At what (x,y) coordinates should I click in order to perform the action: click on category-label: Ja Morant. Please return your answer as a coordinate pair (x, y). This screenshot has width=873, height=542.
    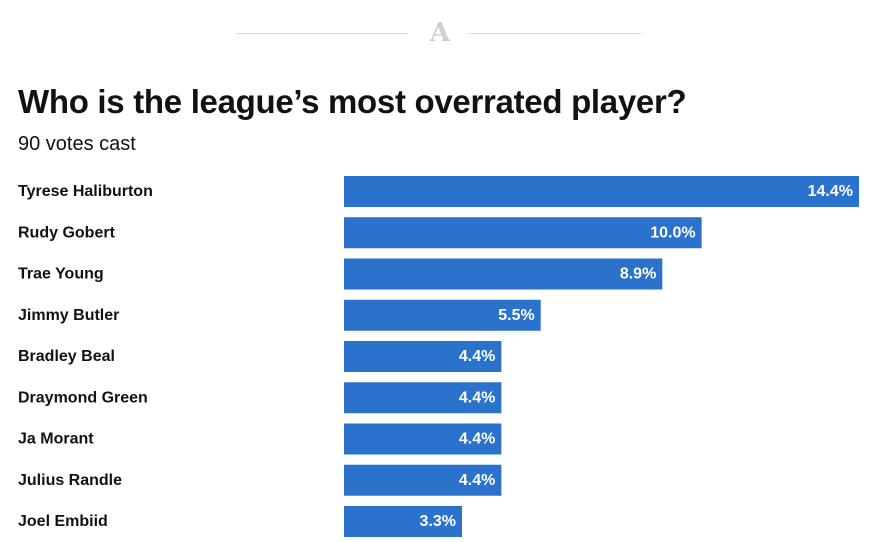
    Looking at the image, I should click on (56, 439).